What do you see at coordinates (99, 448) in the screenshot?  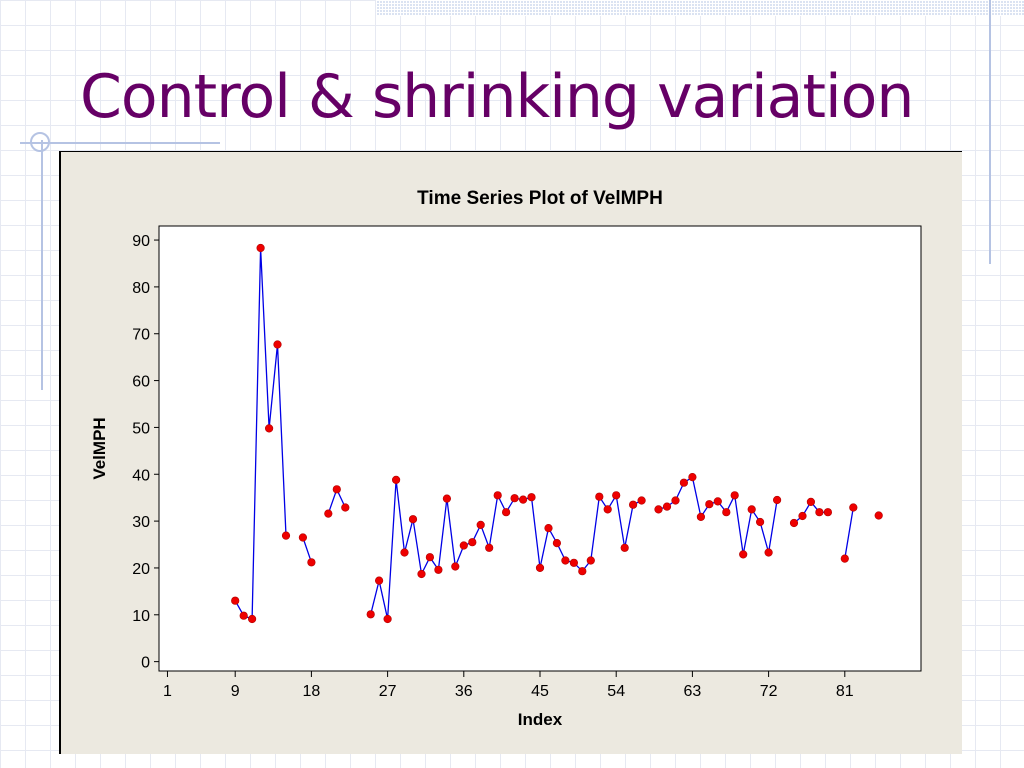 I see `y-axis-label: VelMPH` at bounding box center [99, 448].